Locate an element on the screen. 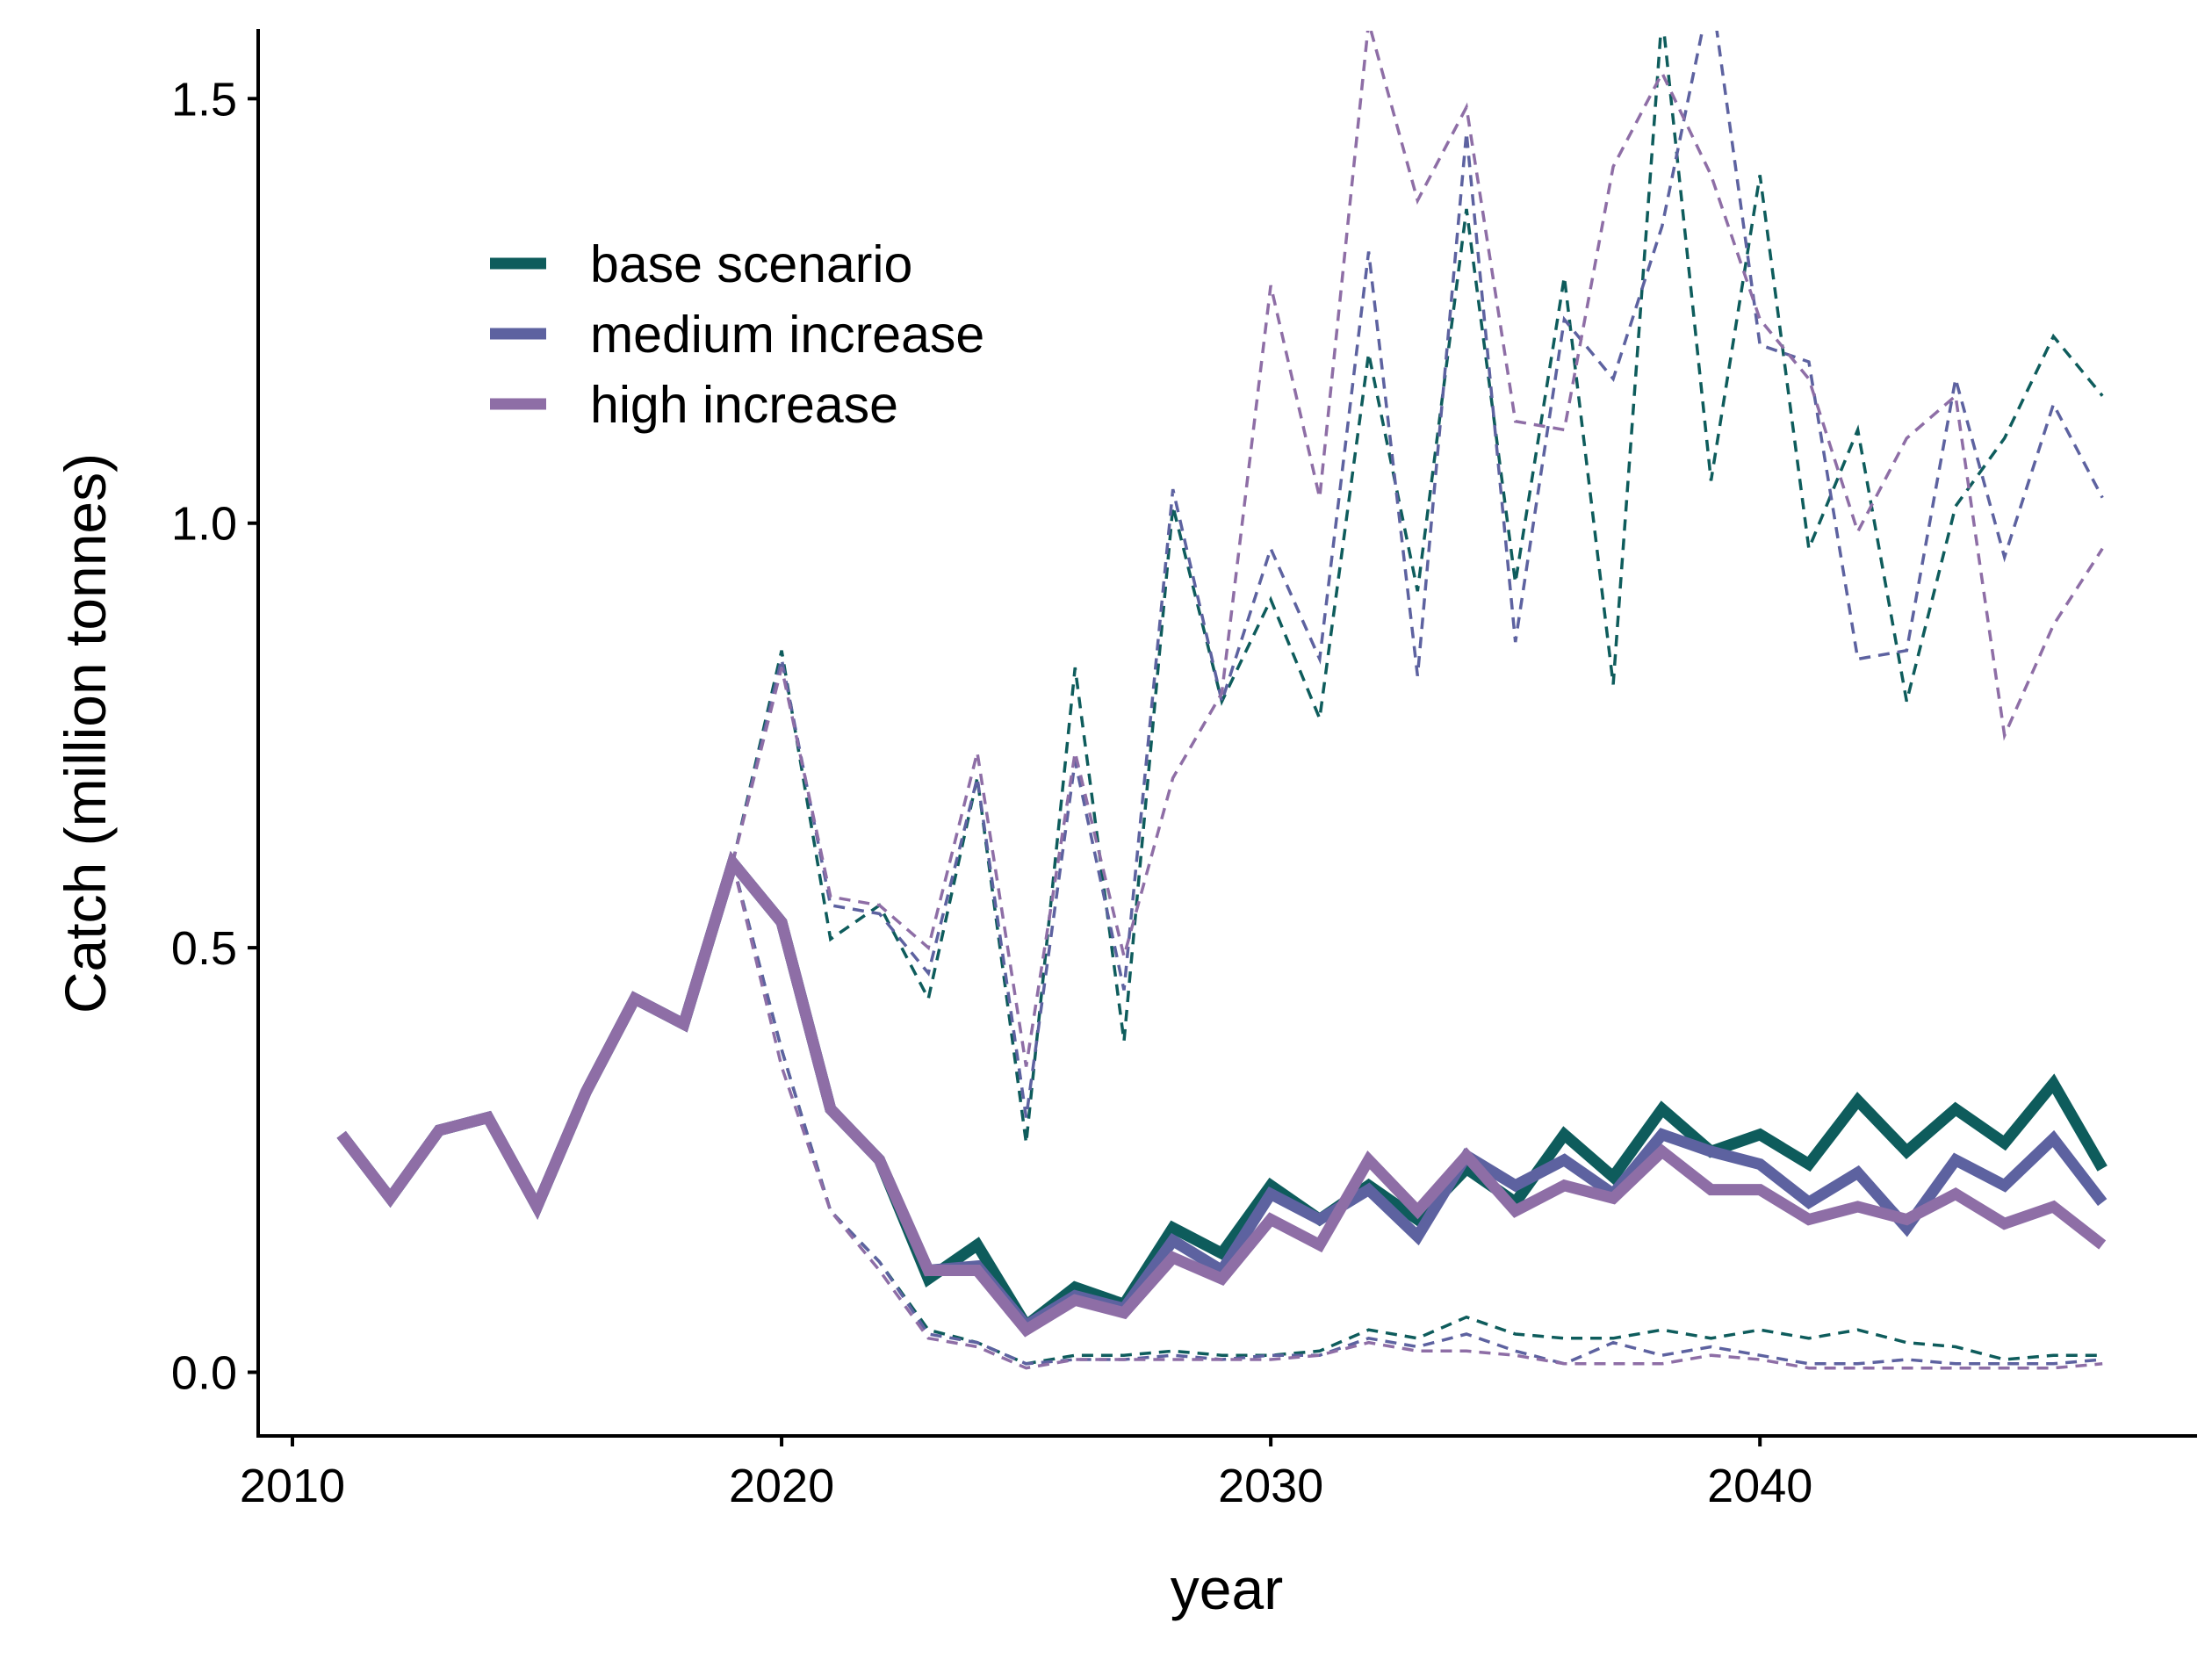 This screenshot has height=1659, width=2212. x-tick-label: 2040 is located at coordinates (1760, 1486).